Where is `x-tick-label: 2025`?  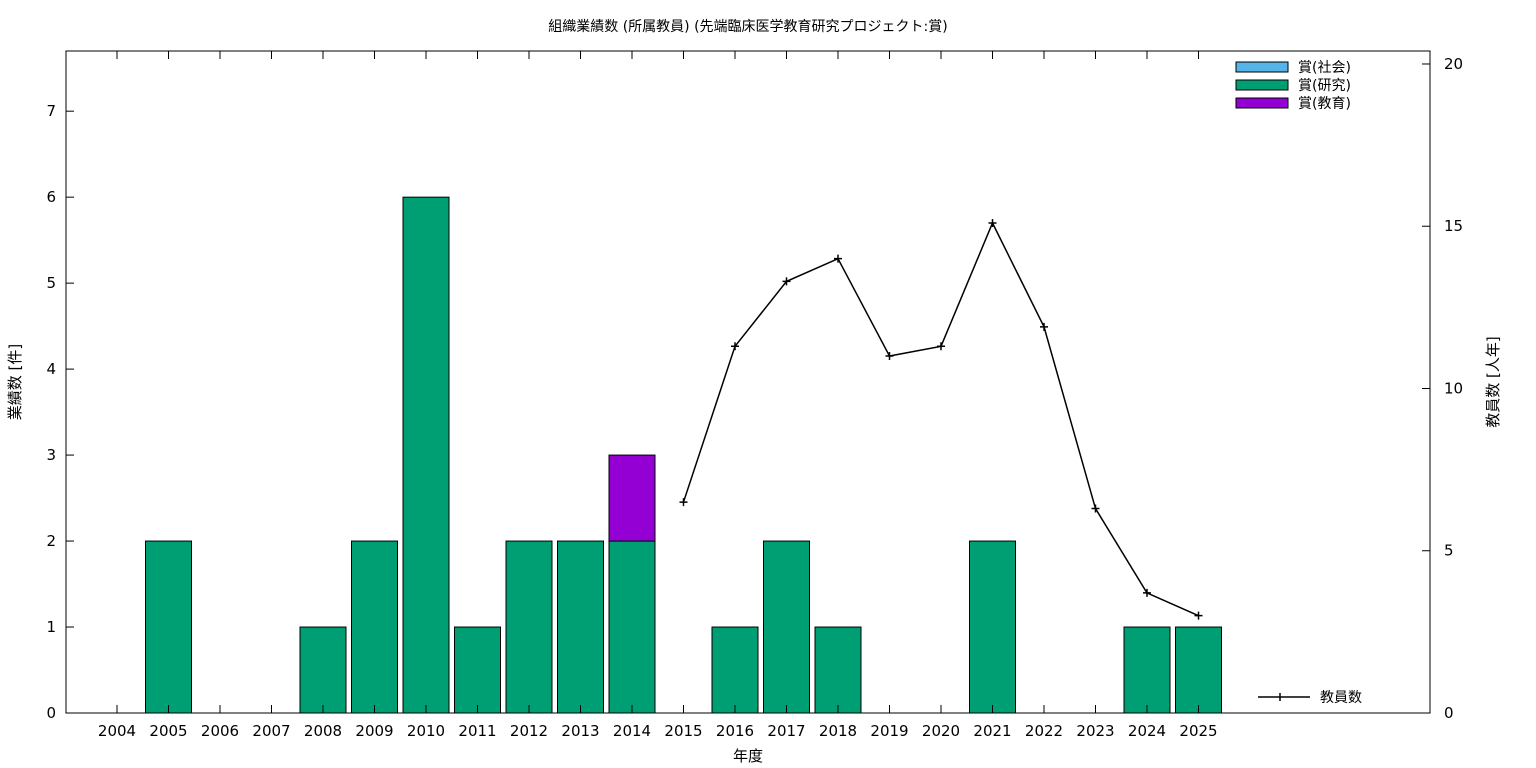
x-tick-label: 2025 is located at coordinates (1198, 731).